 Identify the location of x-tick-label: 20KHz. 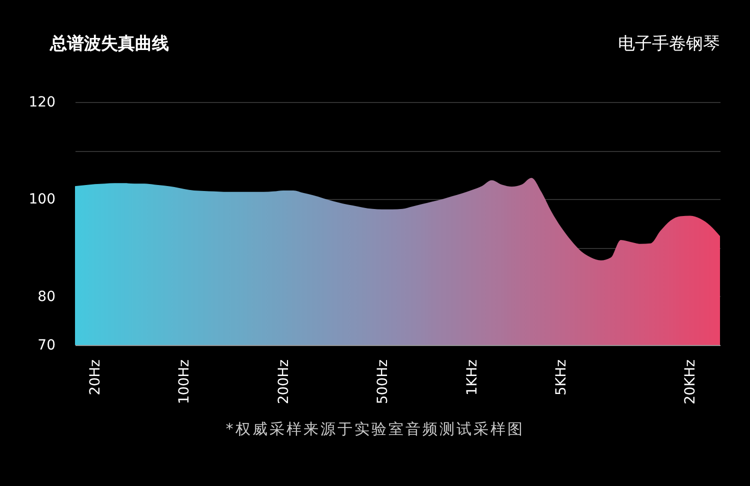
(690, 382).